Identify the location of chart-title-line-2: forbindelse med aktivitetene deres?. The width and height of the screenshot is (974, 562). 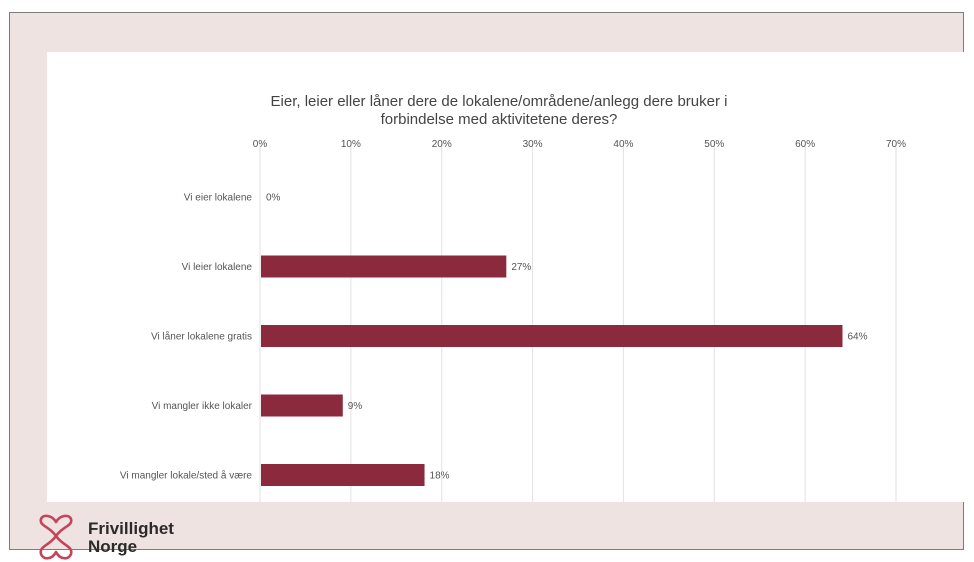
(499, 119).